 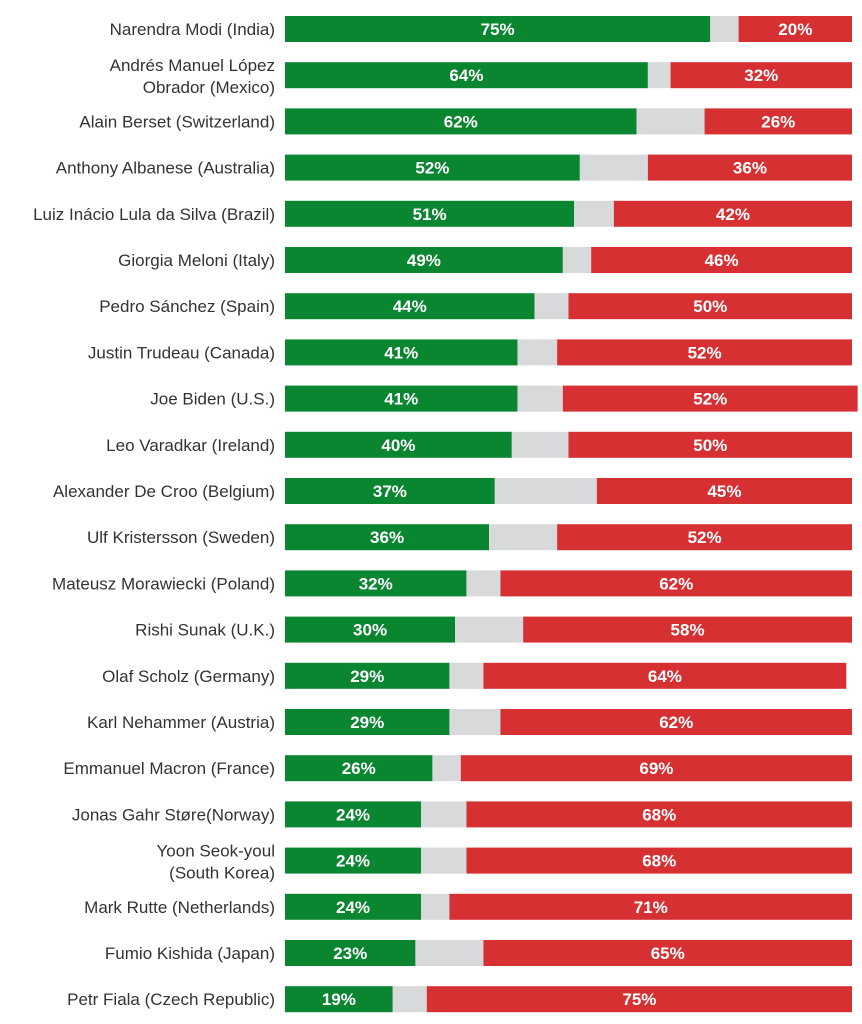 What do you see at coordinates (192, 29) in the screenshot?
I see `category-label: Narendra Modi (India)` at bounding box center [192, 29].